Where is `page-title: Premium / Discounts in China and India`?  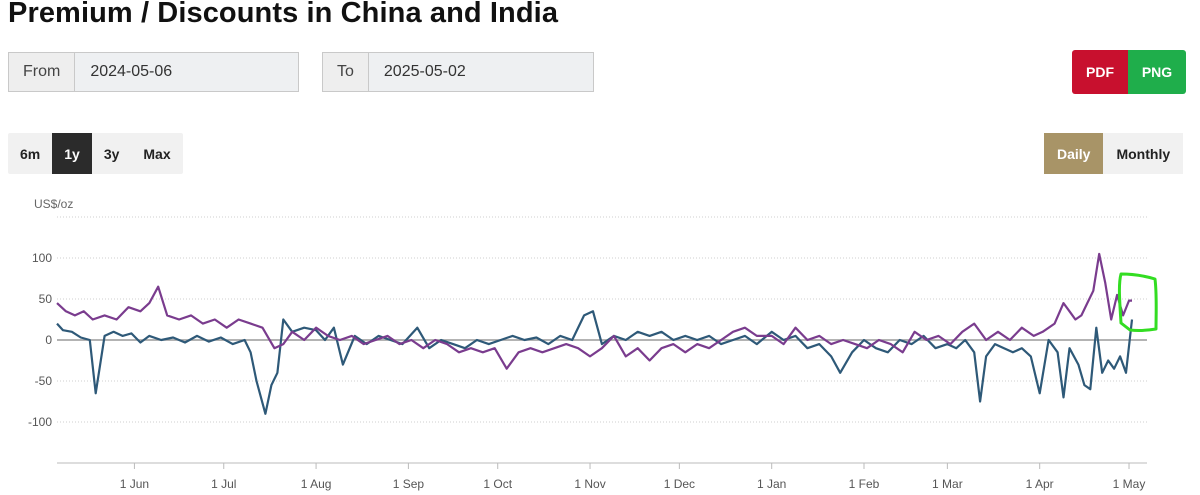 page-title: Premium / Discounts in China and India is located at coordinates (283, 14).